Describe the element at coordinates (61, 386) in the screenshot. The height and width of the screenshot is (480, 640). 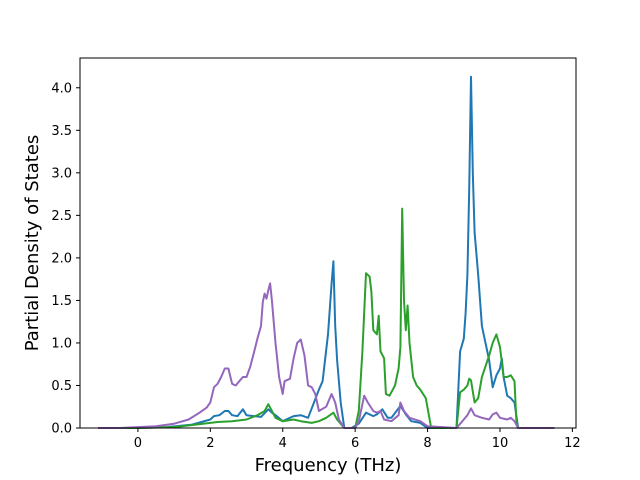
I see `y-tick-label: 0.5` at that location.